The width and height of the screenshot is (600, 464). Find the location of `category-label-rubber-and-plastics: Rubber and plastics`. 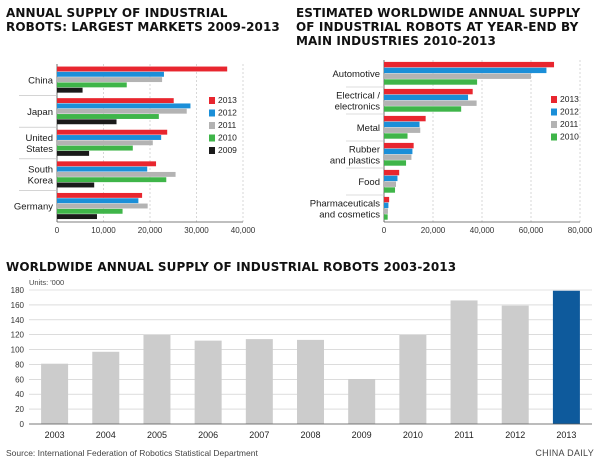

category-label-rubber-and-plastics: Rubber and plastics is located at coordinates (355, 156).